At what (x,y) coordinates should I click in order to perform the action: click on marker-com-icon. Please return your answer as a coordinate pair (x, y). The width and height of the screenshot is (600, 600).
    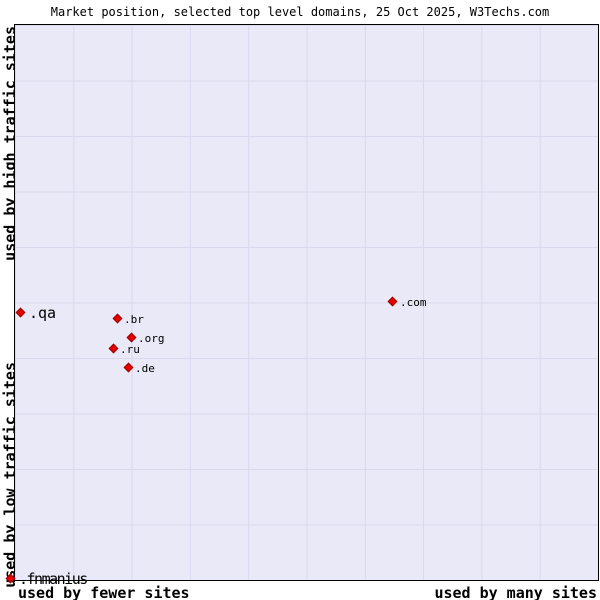
    Looking at the image, I should click on (392, 301).